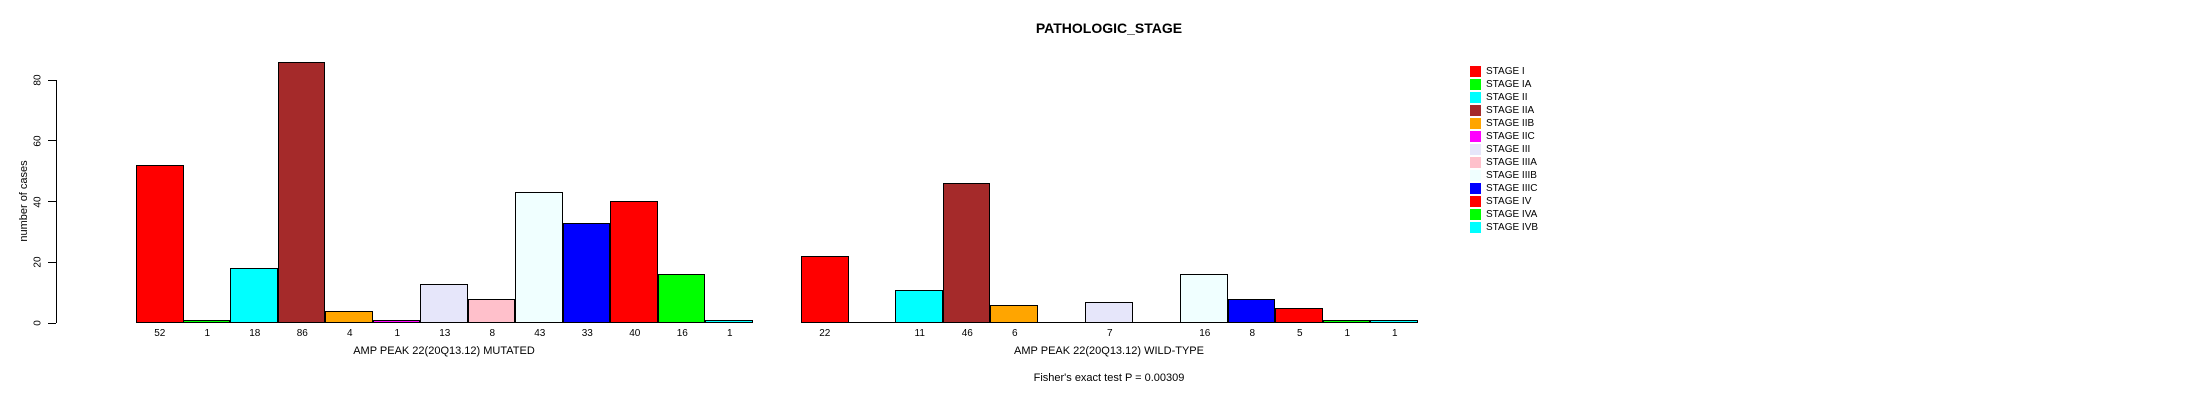 The height and width of the screenshot is (400, 2190). I want to click on y-tick-label-text: 60, so click(38, 141).